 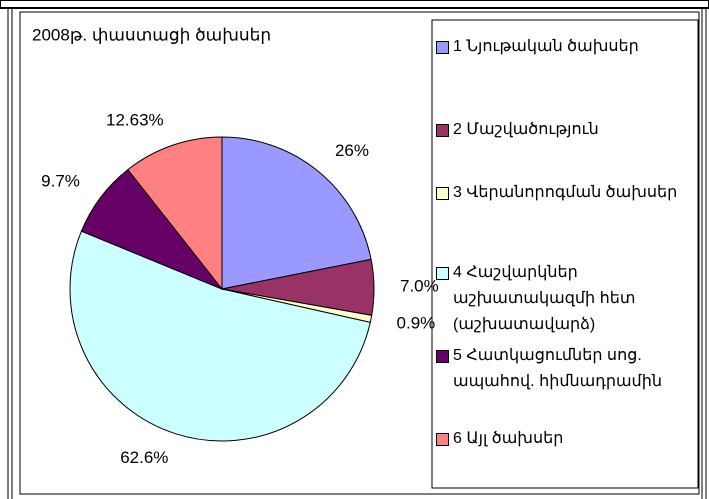 What do you see at coordinates (352, 150) in the screenshot?
I see `data-label: 26%` at bounding box center [352, 150].